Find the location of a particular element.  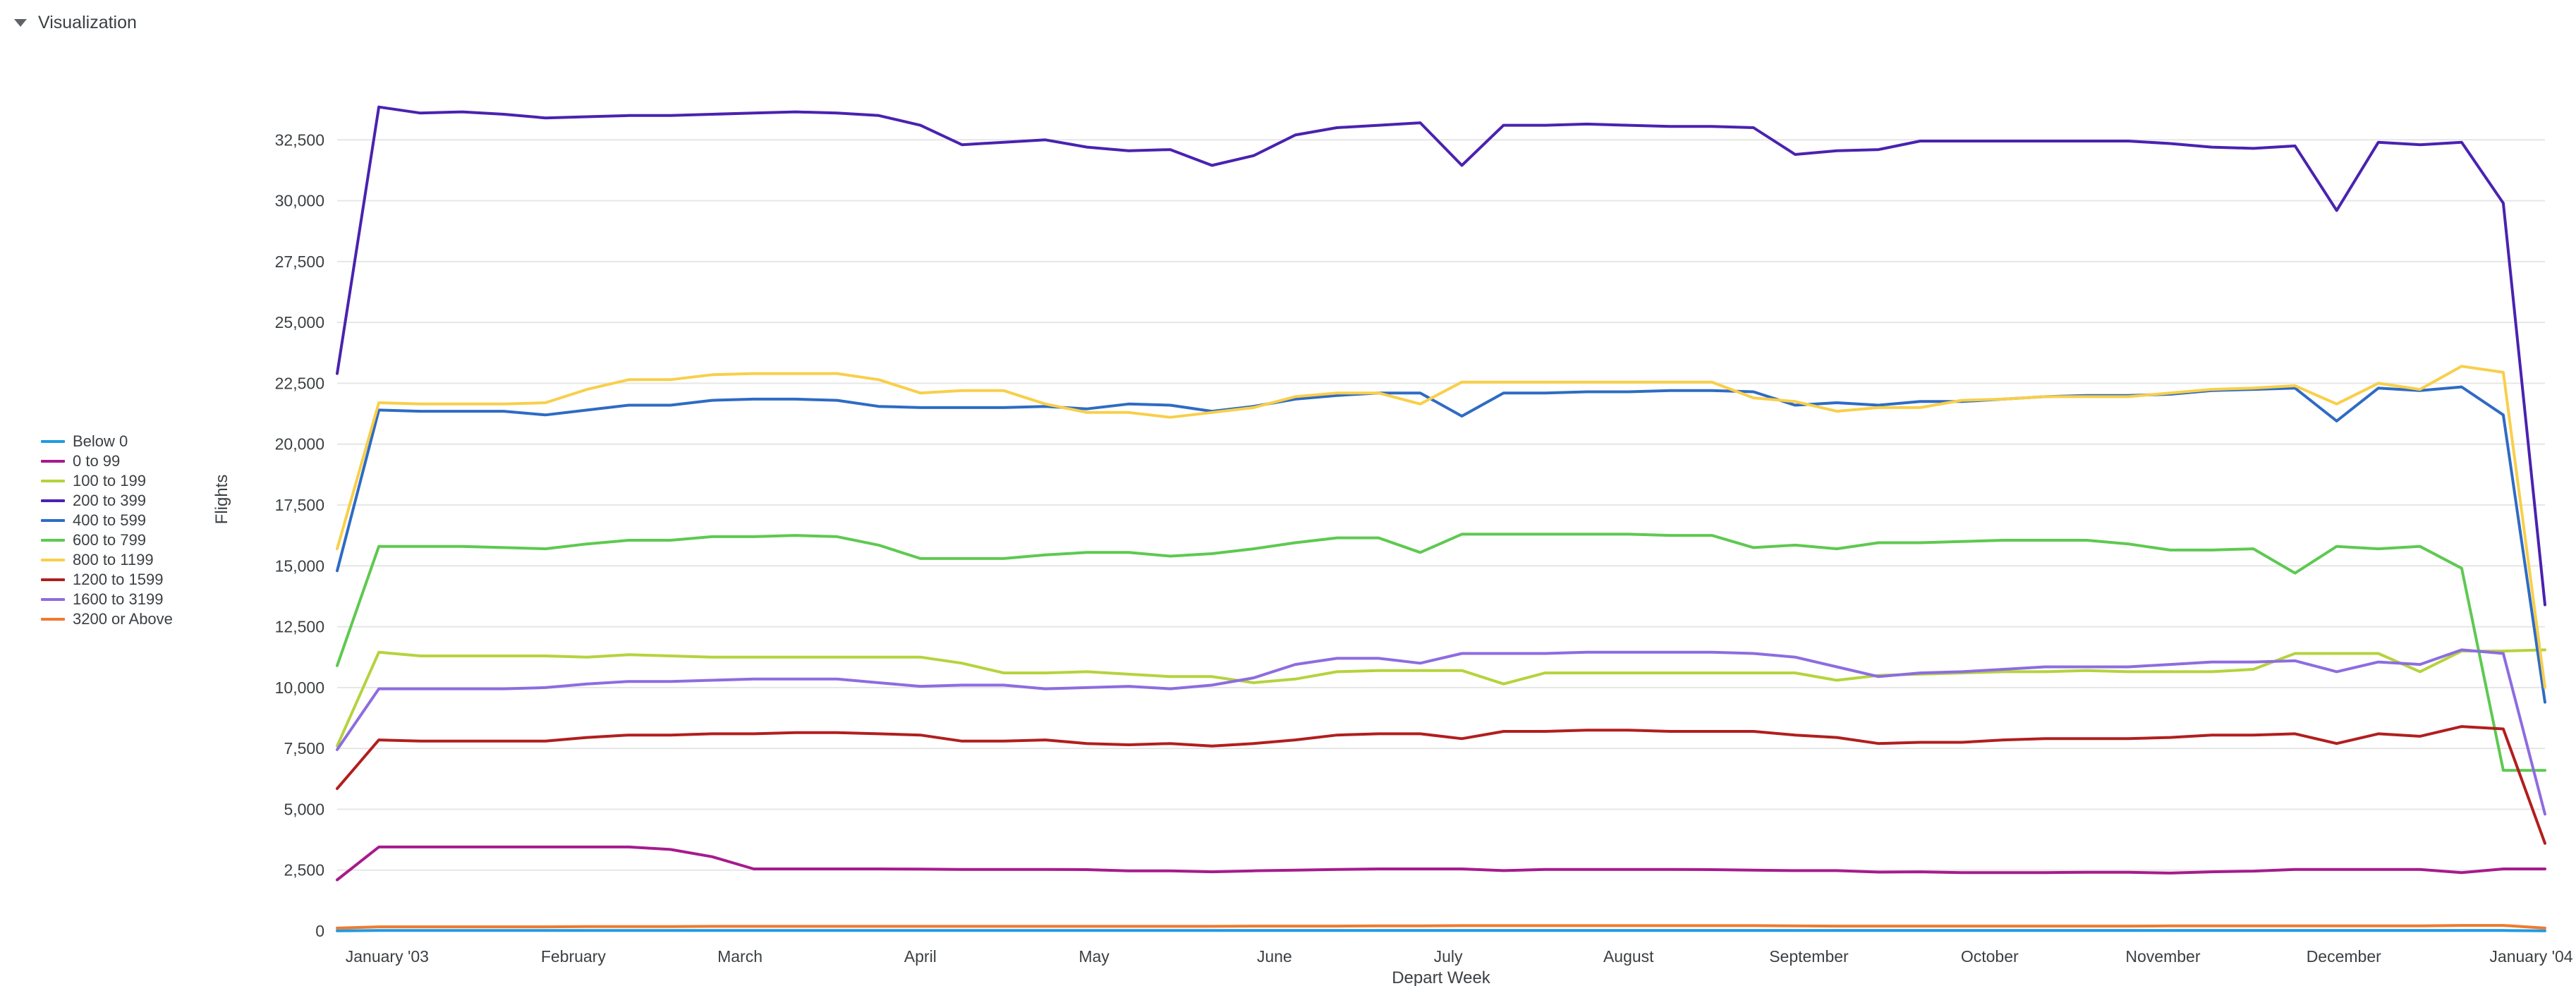

legend-label: 400 to 599 is located at coordinates (109, 520).